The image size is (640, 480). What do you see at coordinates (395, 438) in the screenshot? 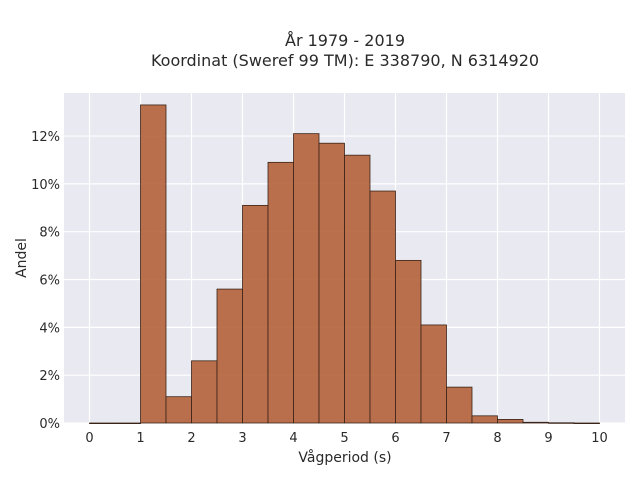
I see `x-tick-label: 6` at bounding box center [395, 438].